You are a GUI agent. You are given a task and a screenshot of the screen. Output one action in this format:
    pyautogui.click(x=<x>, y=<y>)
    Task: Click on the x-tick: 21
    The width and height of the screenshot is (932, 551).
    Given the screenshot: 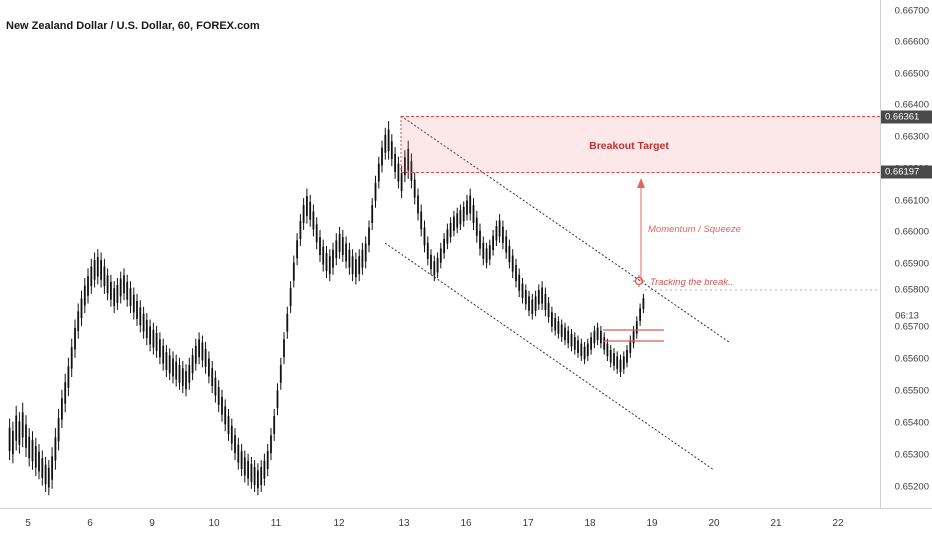 What is the action you would take?
    pyautogui.click(x=776, y=523)
    